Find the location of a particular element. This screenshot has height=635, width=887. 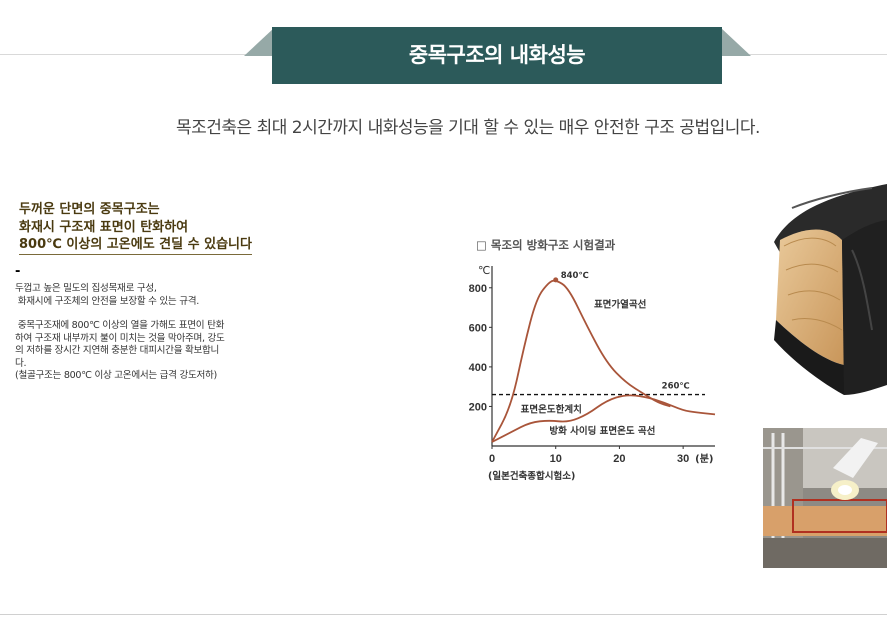

body-line: 중목구조재에 800℃ 이상의 열을 가해도 표면이 탄화 is located at coordinates (120, 325).